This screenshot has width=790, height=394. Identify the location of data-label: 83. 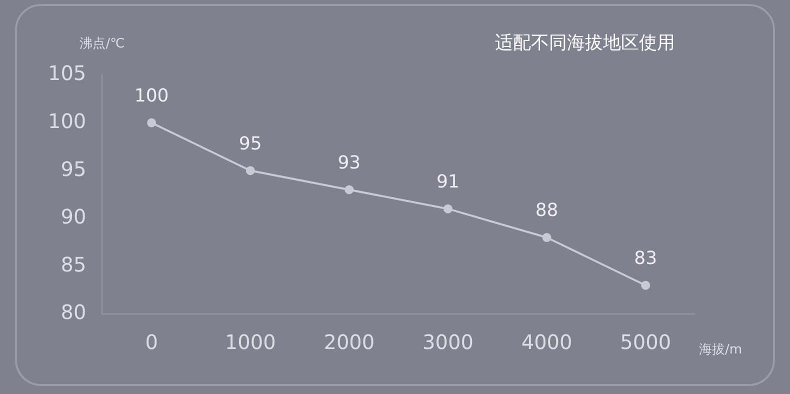
(646, 258).